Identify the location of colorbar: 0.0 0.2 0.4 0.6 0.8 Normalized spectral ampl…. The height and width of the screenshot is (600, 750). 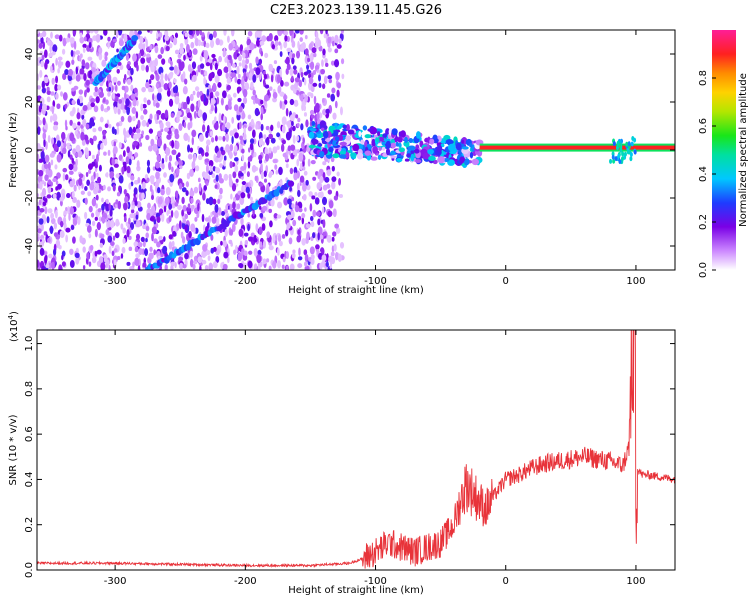
(723, 154).